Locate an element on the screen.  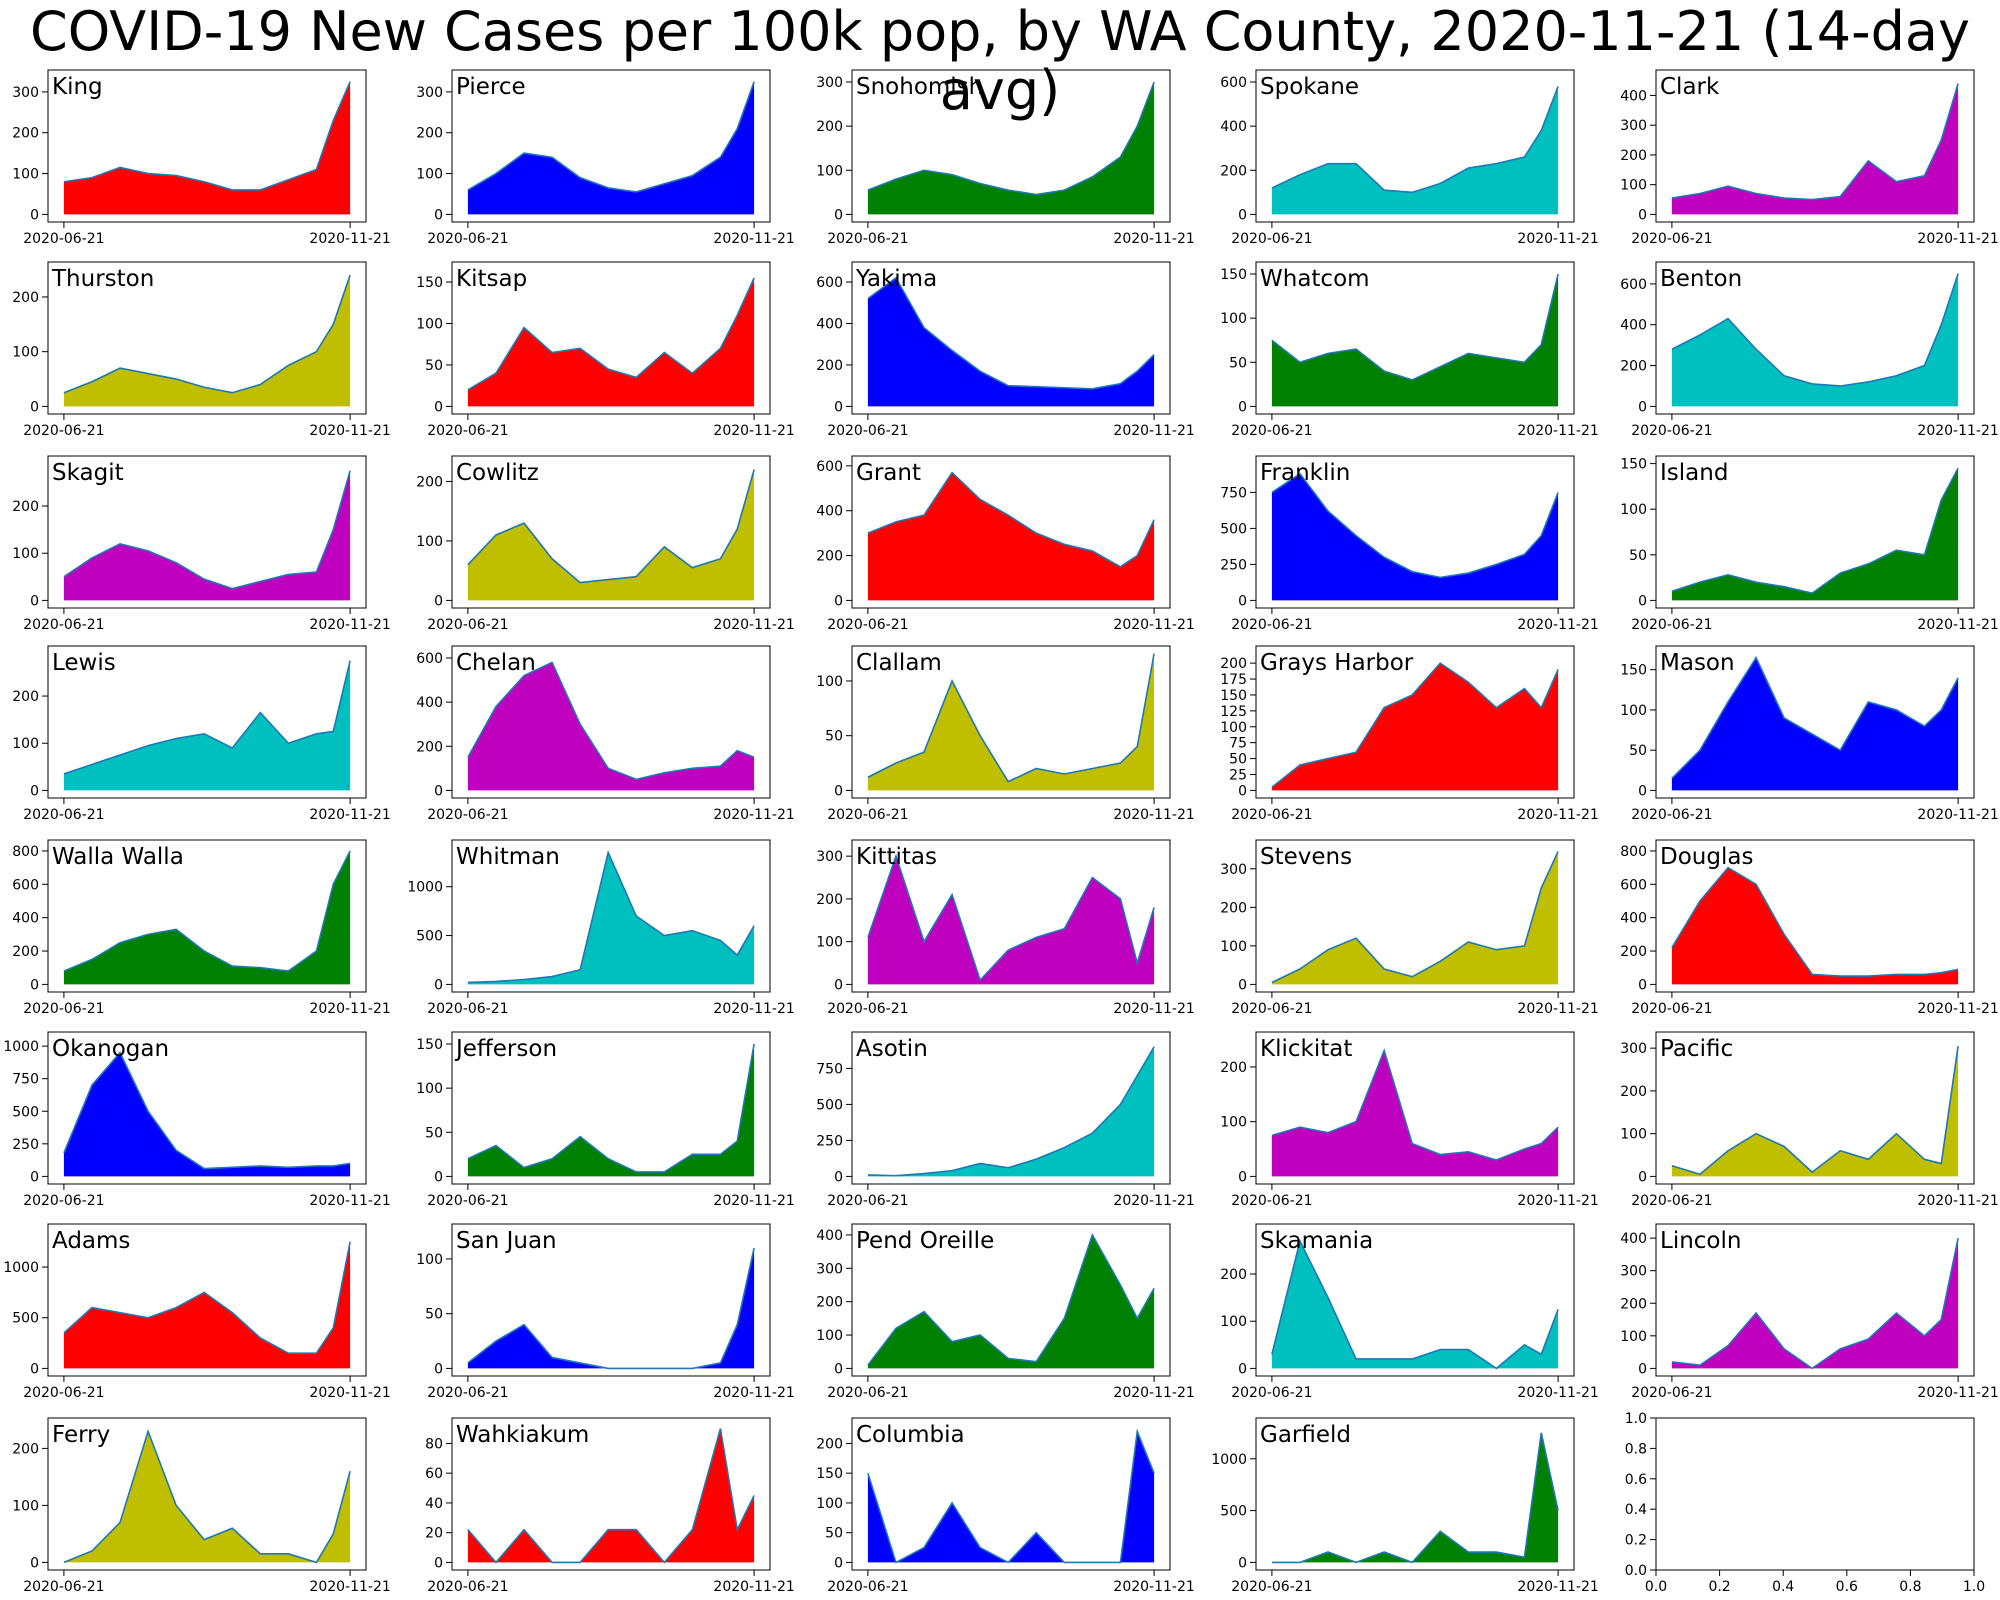
panel-title: Thurston is located at coordinates (102, 279).